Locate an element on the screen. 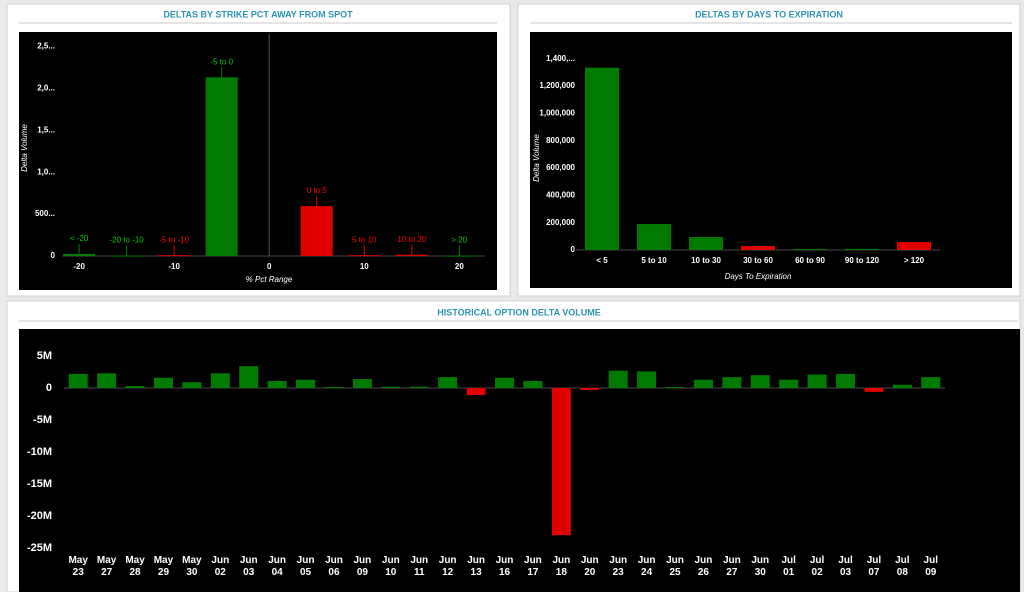  y-tick-label: 1,000,000 is located at coordinates (557, 112).